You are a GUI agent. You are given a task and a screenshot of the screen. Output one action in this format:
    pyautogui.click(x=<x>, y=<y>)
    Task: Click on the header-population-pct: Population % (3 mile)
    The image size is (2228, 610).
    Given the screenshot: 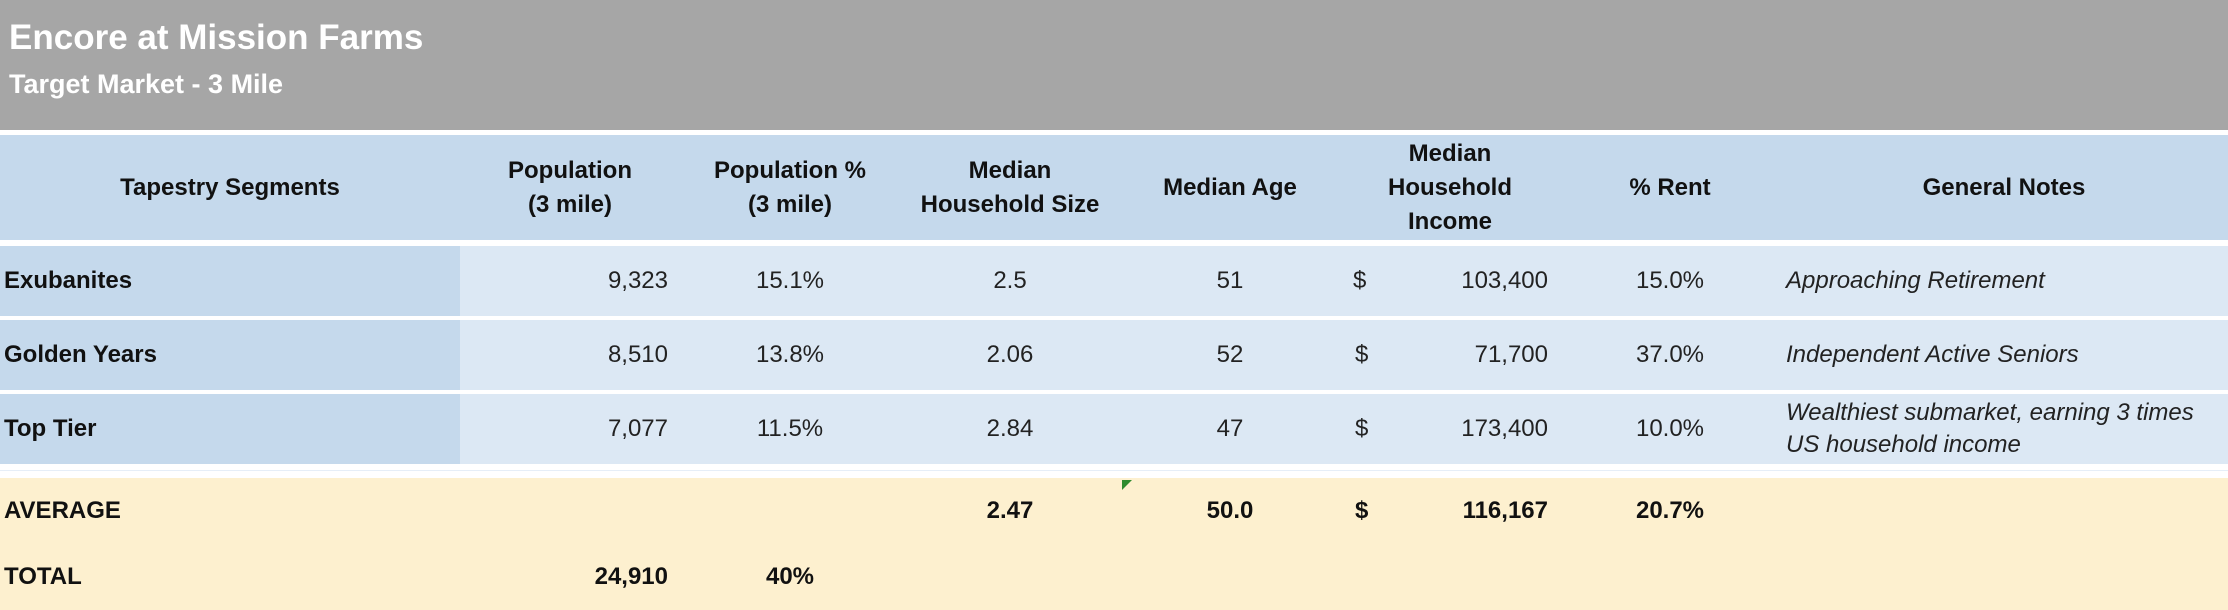 What is the action you would take?
    pyautogui.click(x=790, y=187)
    